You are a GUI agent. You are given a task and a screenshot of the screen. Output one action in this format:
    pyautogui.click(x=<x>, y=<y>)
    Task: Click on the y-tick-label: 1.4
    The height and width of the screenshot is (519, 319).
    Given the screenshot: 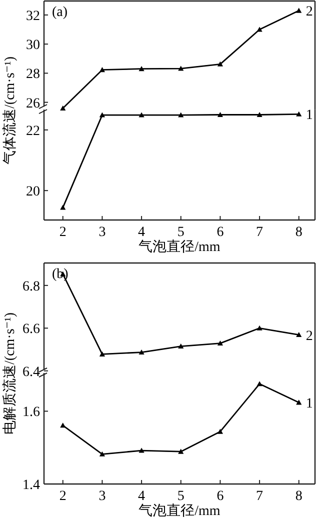 What is the action you would take?
    pyautogui.click(x=31, y=485)
    